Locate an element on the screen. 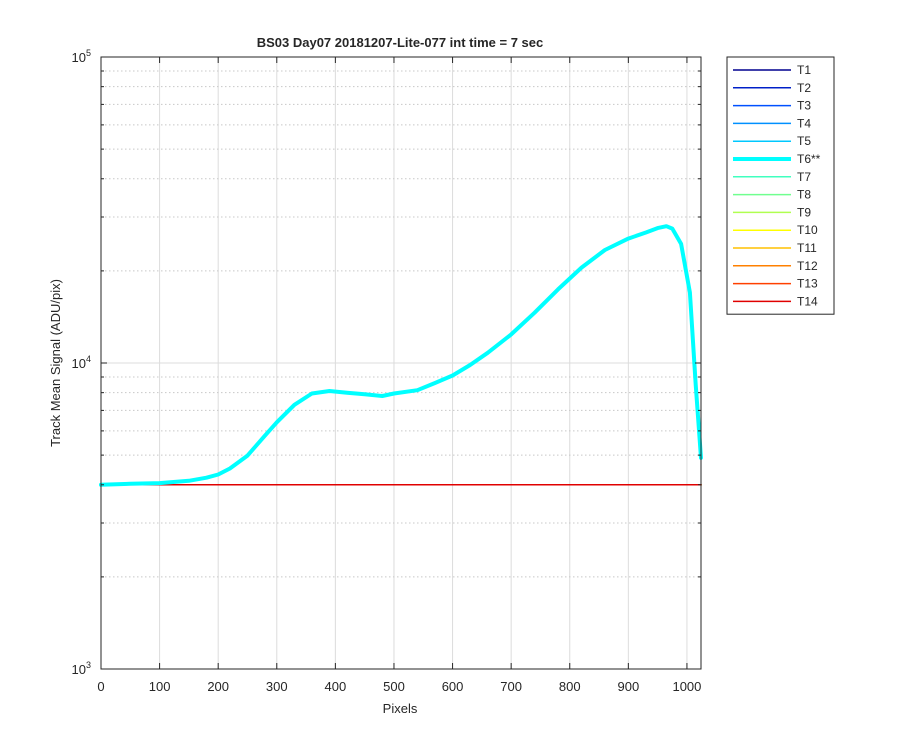 This screenshot has width=900, height=750. legend: T1 T2 T3 T4 T5 T6** T7 T8 T9 T10 T11 T12 T13 T14 is located at coordinates (780, 185).